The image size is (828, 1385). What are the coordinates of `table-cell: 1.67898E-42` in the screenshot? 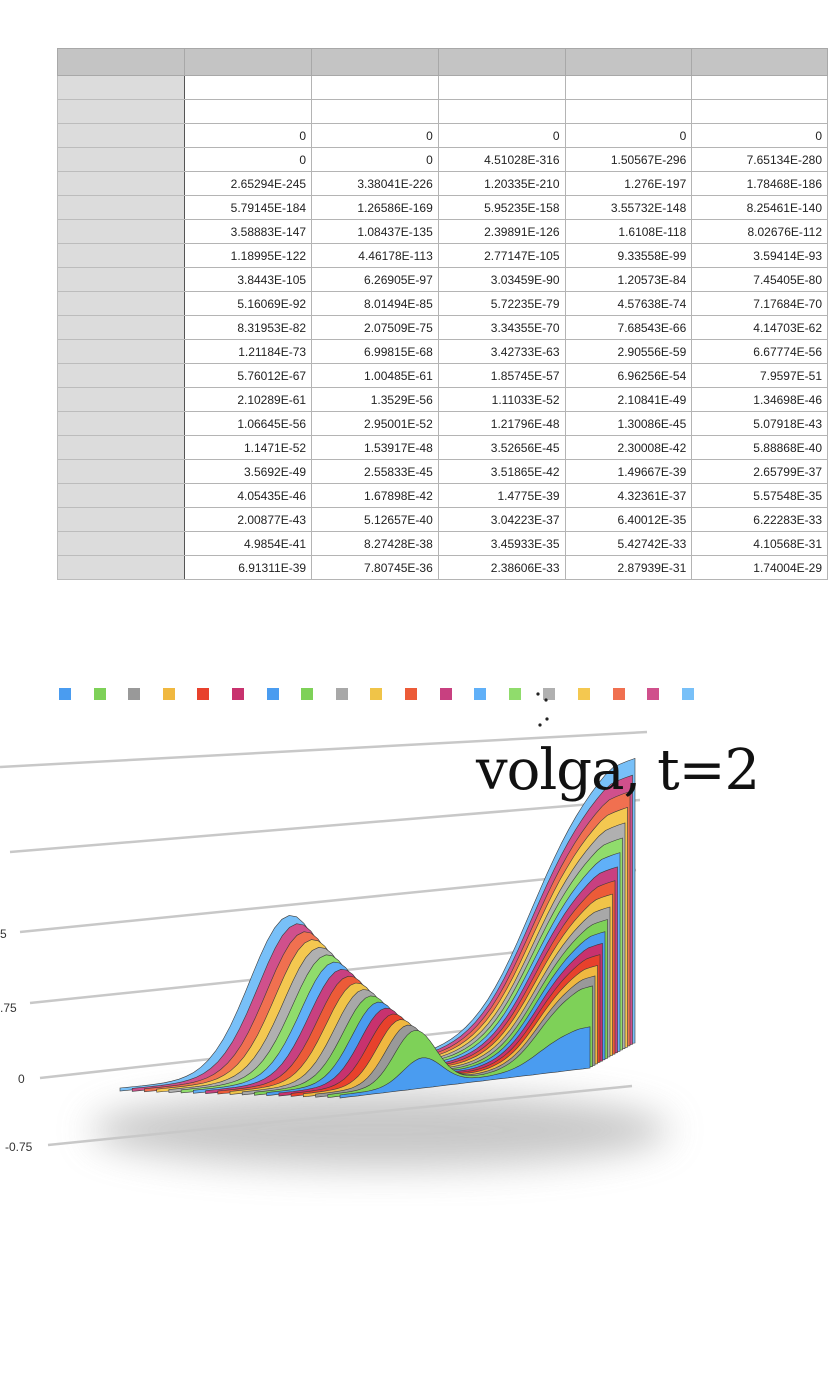 It's located at (375, 495).